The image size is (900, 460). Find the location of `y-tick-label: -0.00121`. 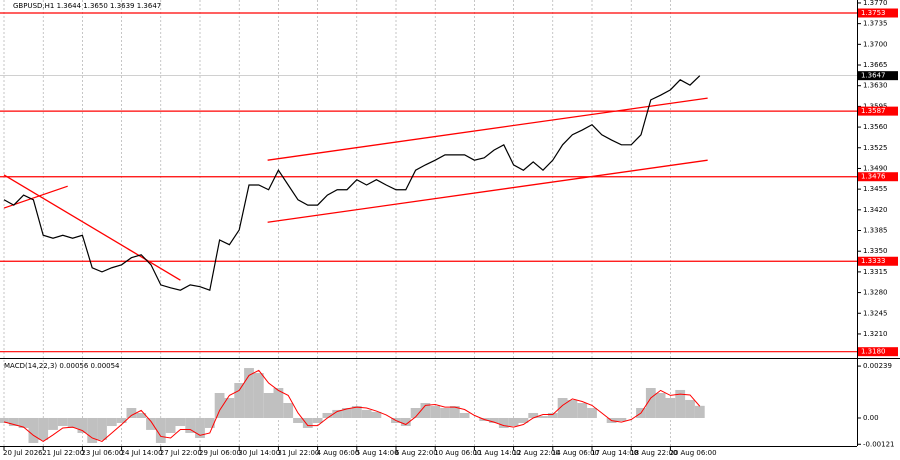

y-tick-label: -0.00121 is located at coordinates (878, 444).